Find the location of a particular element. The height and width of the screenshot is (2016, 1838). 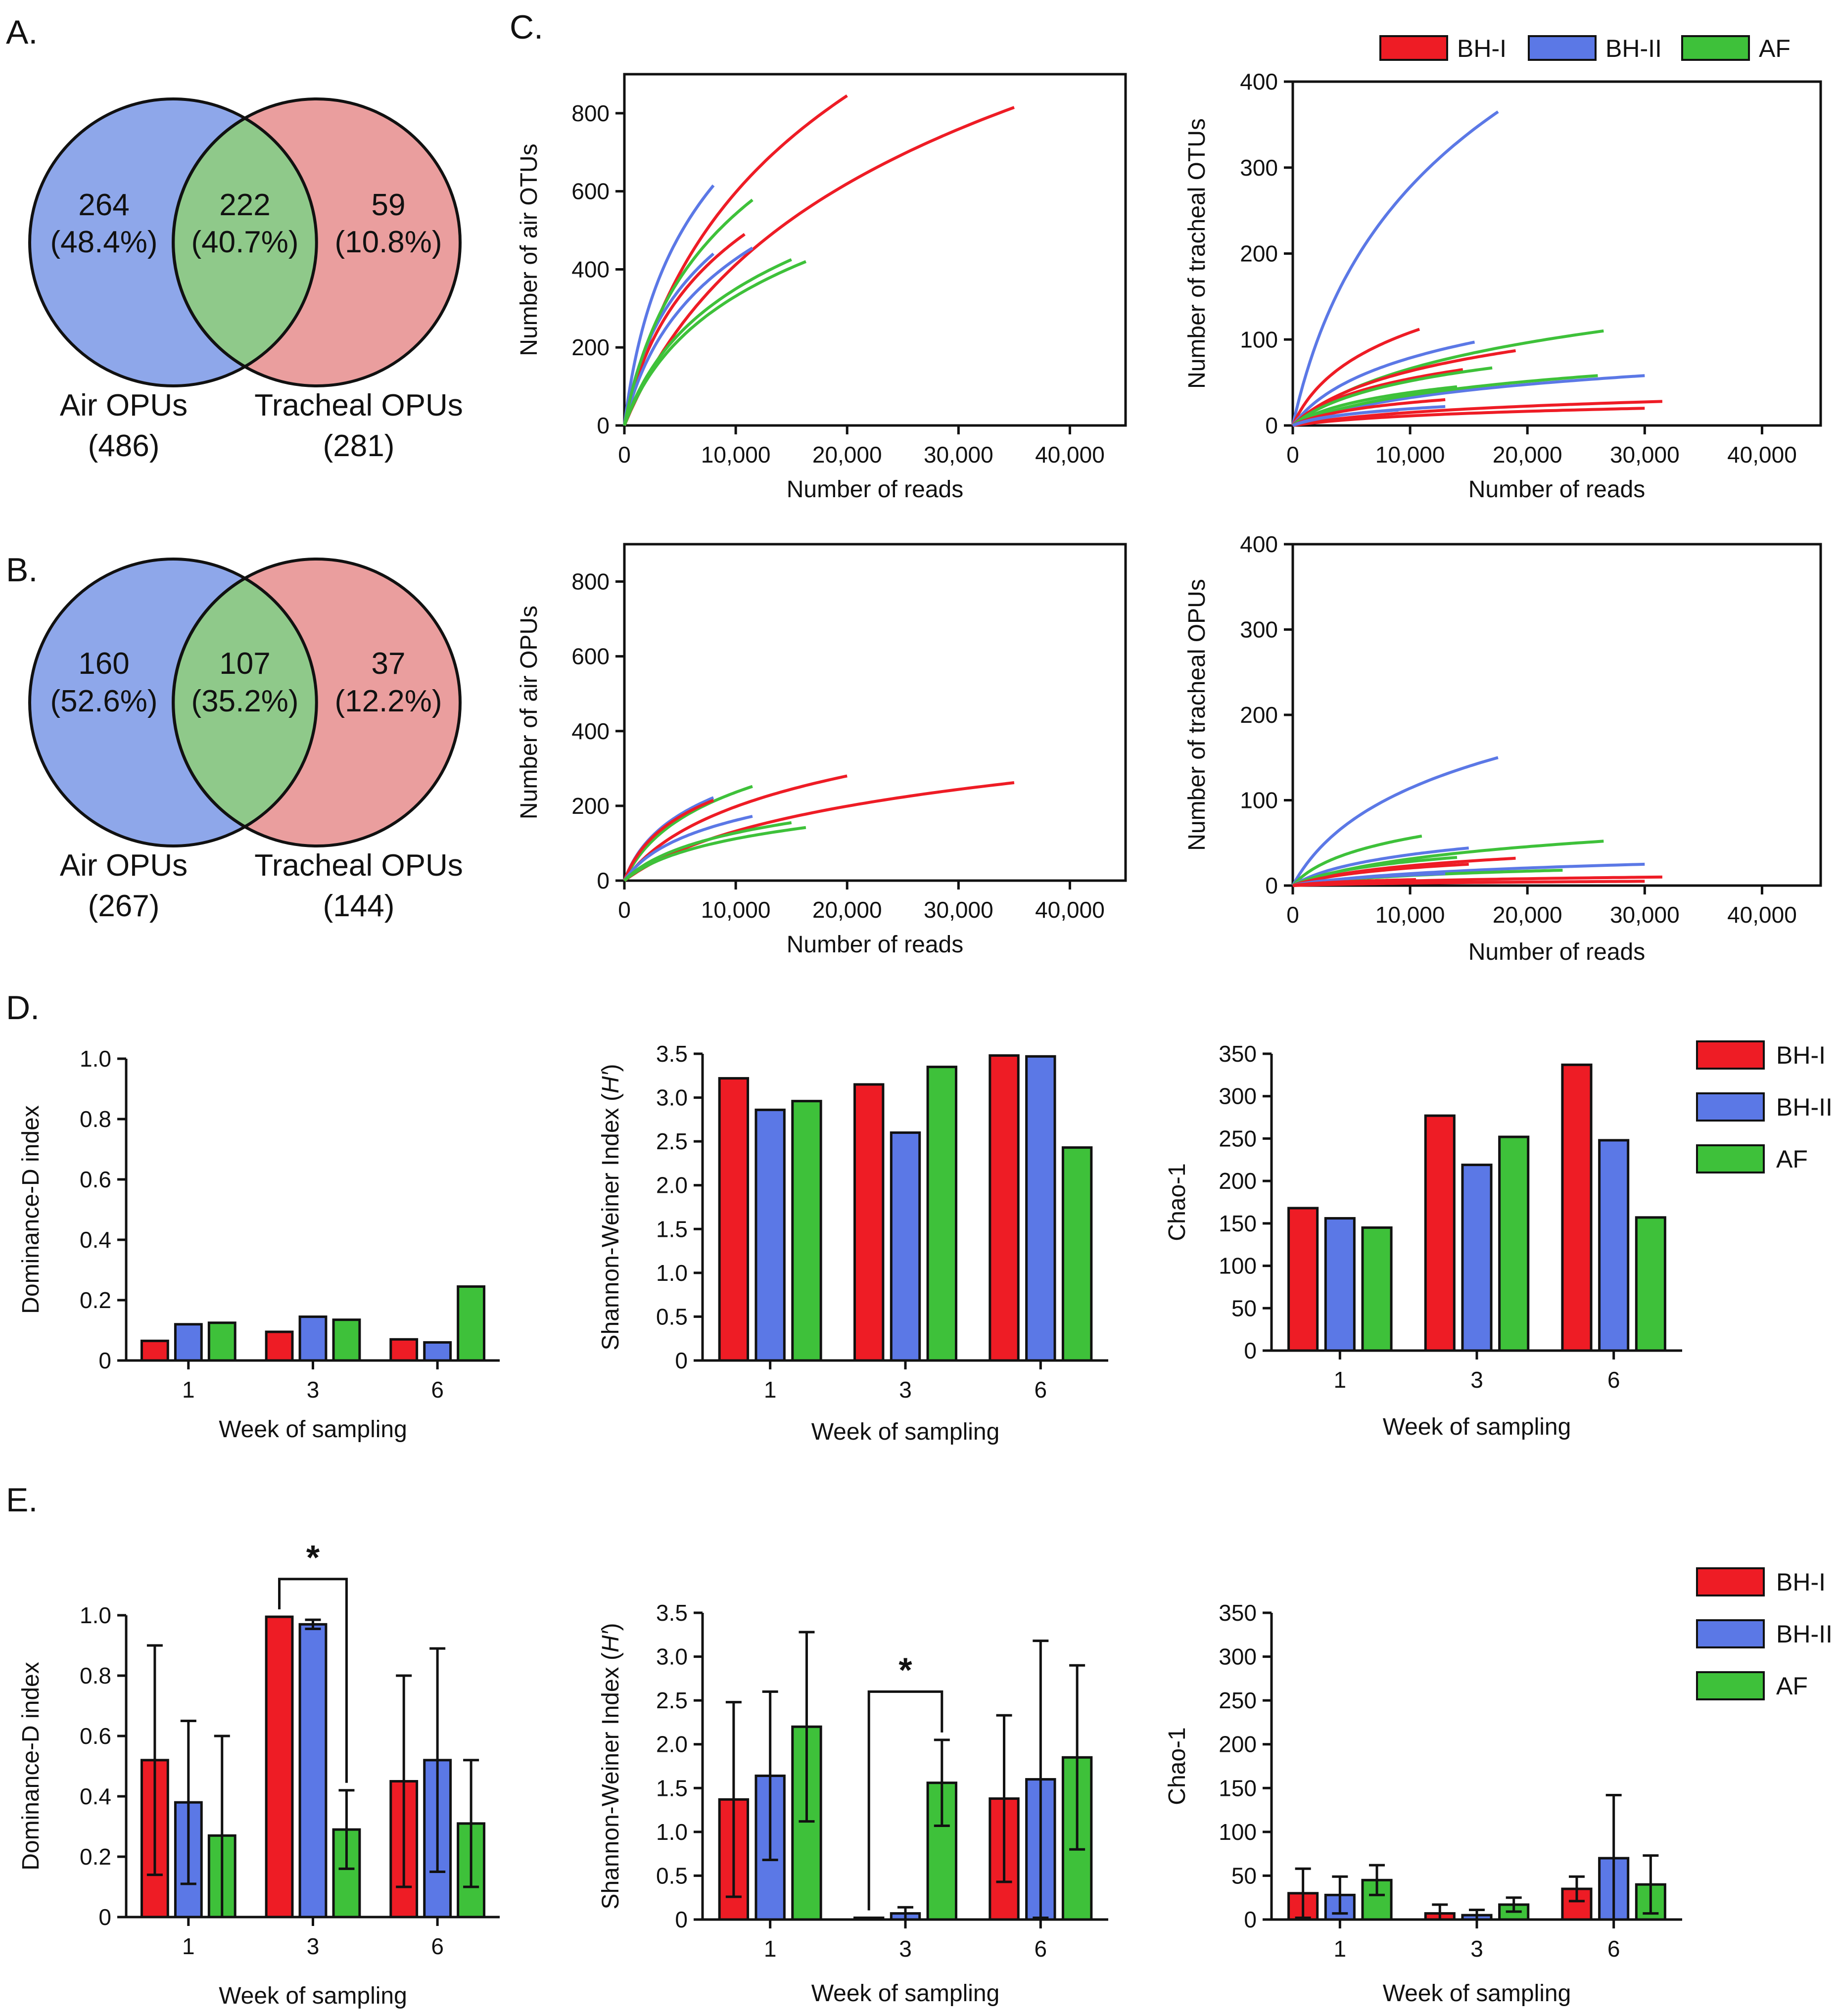

y-tick-label: 0.8 is located at coordinates (95, 1675).